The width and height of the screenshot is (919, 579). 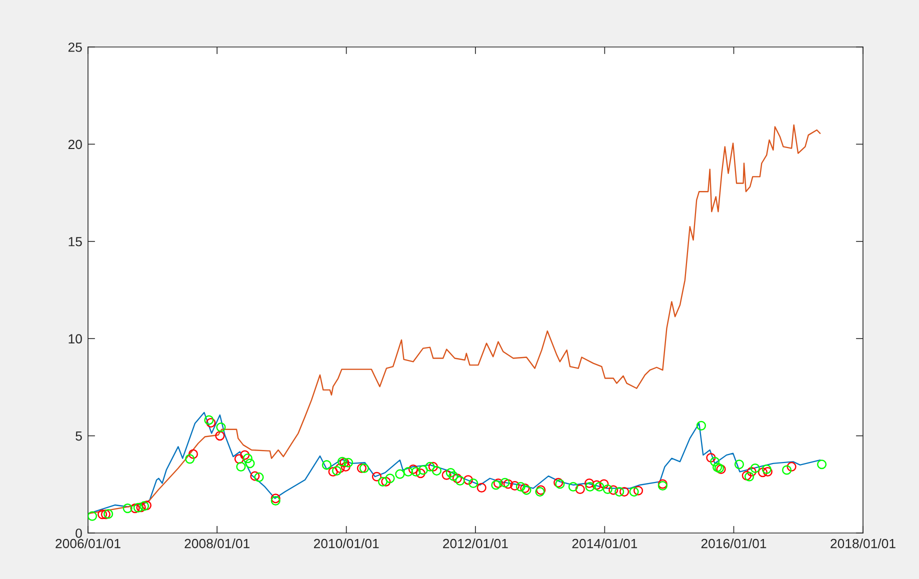 What do you see at coordinates (88, 543) in the screenshot?
I see `x-tick-label: 2006/01/01` at bounding box center [88, 543].